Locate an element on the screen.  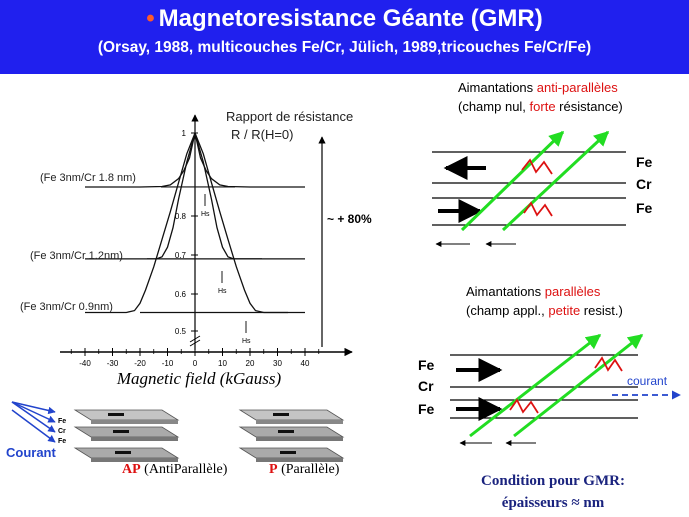
para-title-line1: Aimantations parallèles is located at coordinates (533, 291).